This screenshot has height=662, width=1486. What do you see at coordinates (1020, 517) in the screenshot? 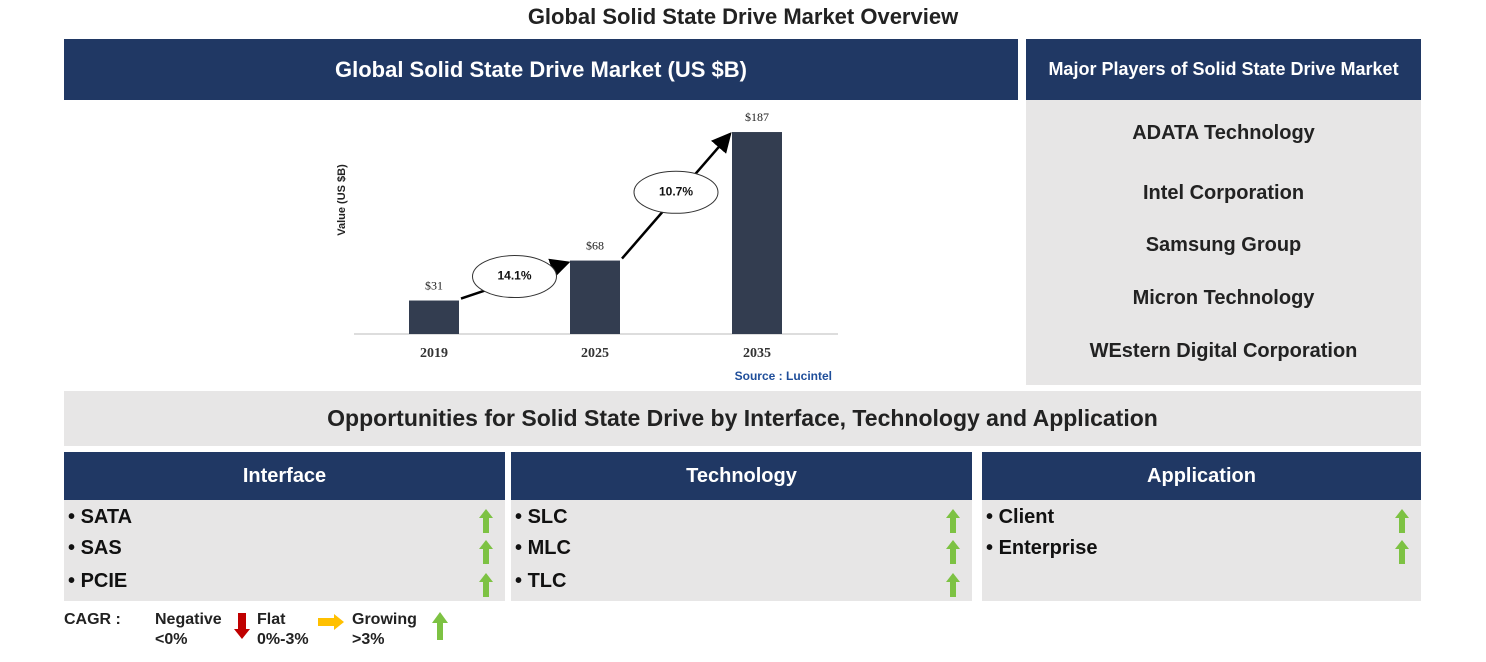
I see `segment-item: Client` at bounding box center [1020, 517].